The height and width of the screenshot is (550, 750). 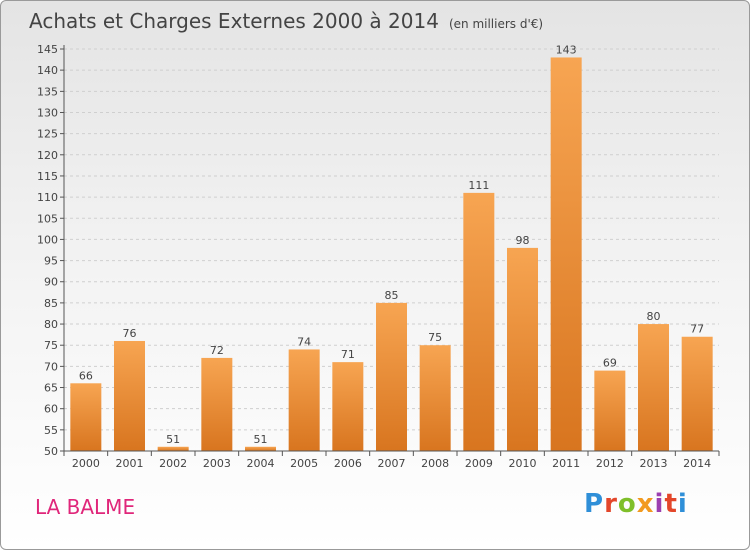 What do you see at coordinates (260, 448) in the screenshot?
I see `bar-2004` at bounding box center [260, 448].